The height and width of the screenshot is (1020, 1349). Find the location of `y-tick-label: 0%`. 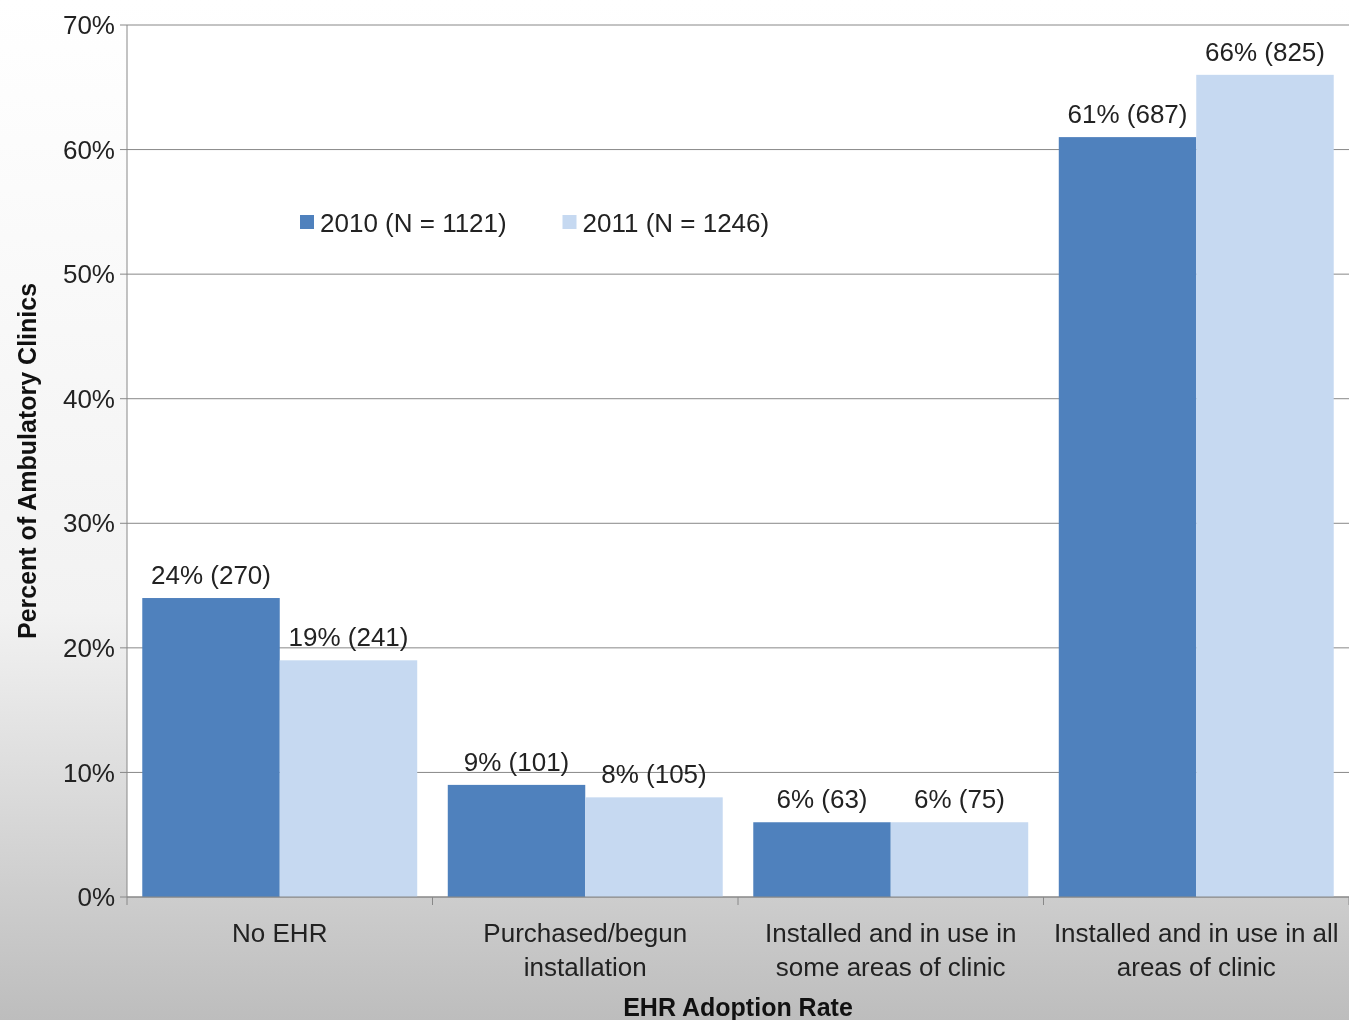

y-tick-label: 0% is located at coordinates (96, 897).